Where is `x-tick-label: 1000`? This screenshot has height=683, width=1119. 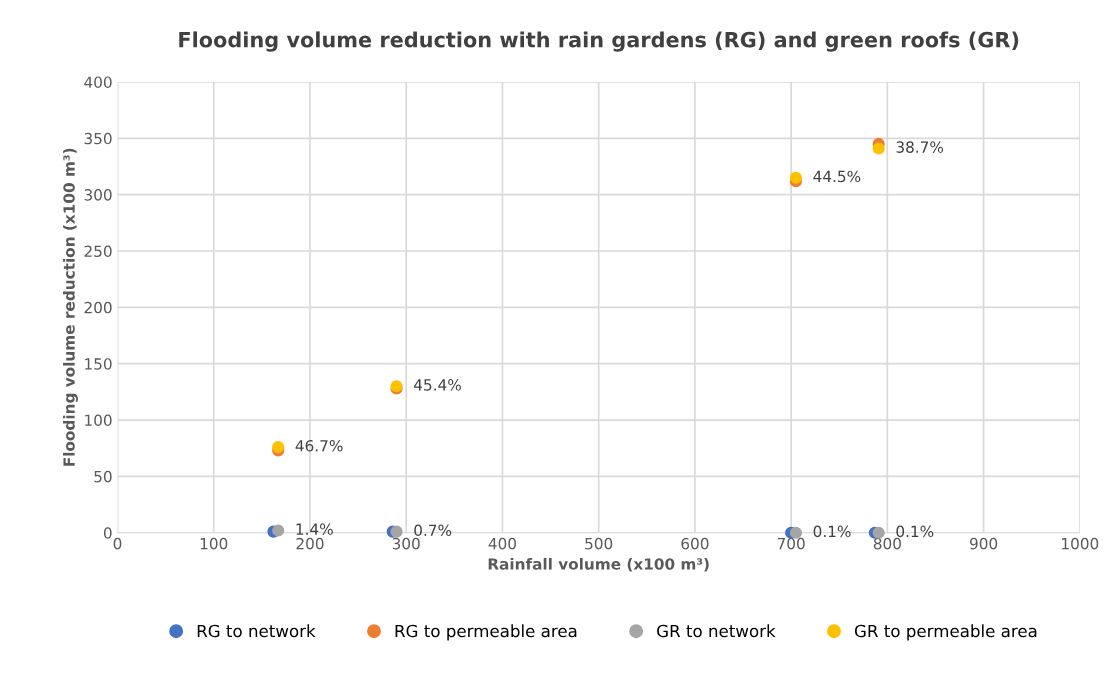
x-tick-label: 1000 is located at coordinates (1080, 543).